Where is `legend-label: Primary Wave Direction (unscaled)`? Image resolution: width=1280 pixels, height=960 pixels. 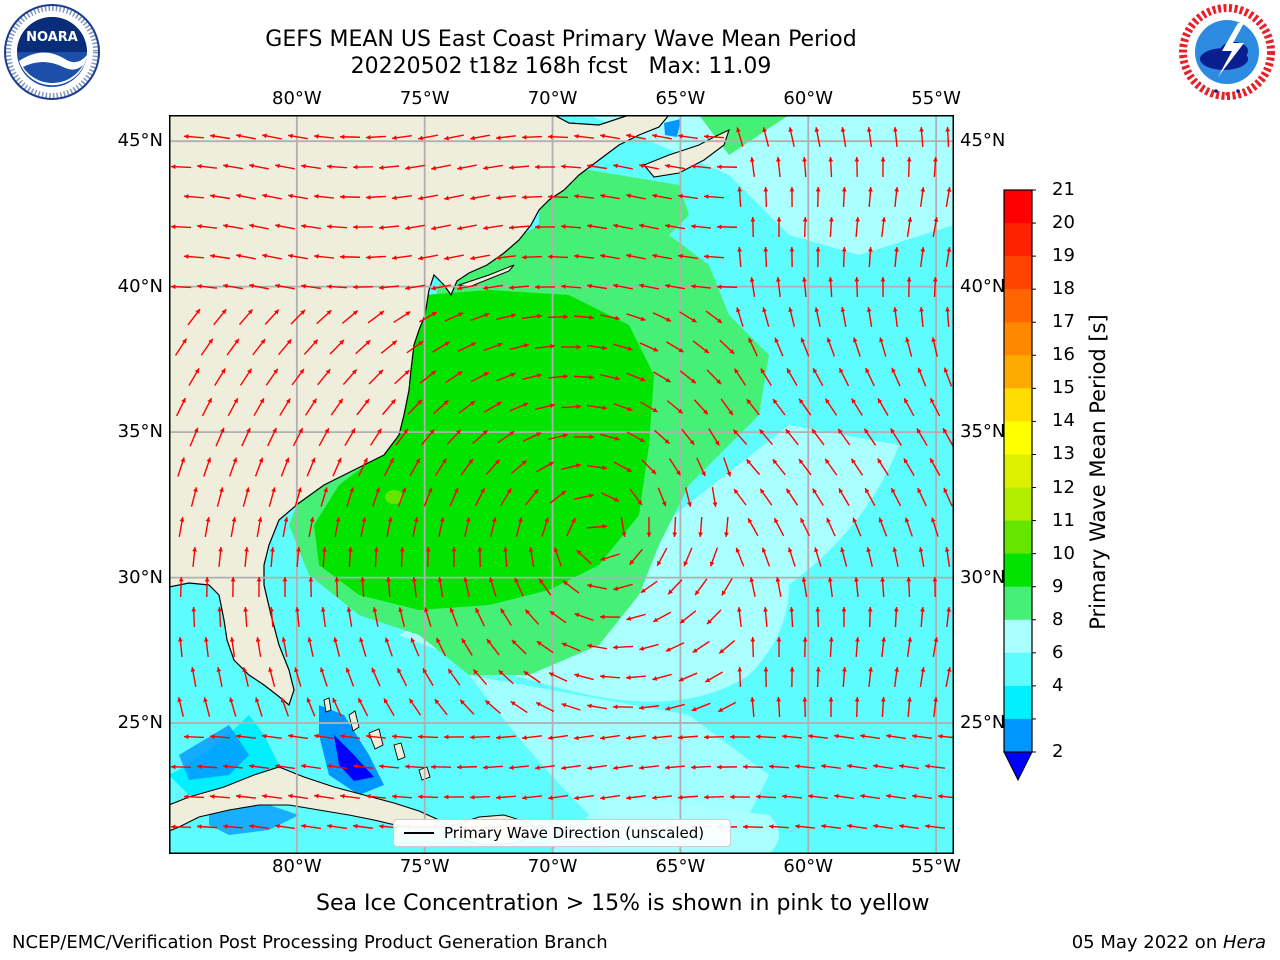 legend-label: Primary Wave Direction (unscaled) is located at coordinates (574, 833).